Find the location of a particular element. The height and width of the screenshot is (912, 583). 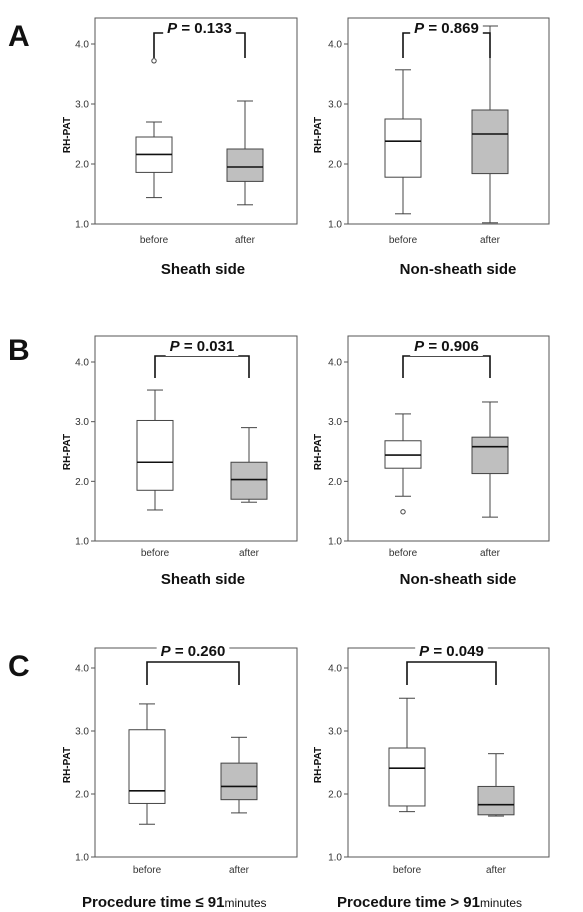

p-value-label: P = 0.260 is located at coordinates (193, 651).